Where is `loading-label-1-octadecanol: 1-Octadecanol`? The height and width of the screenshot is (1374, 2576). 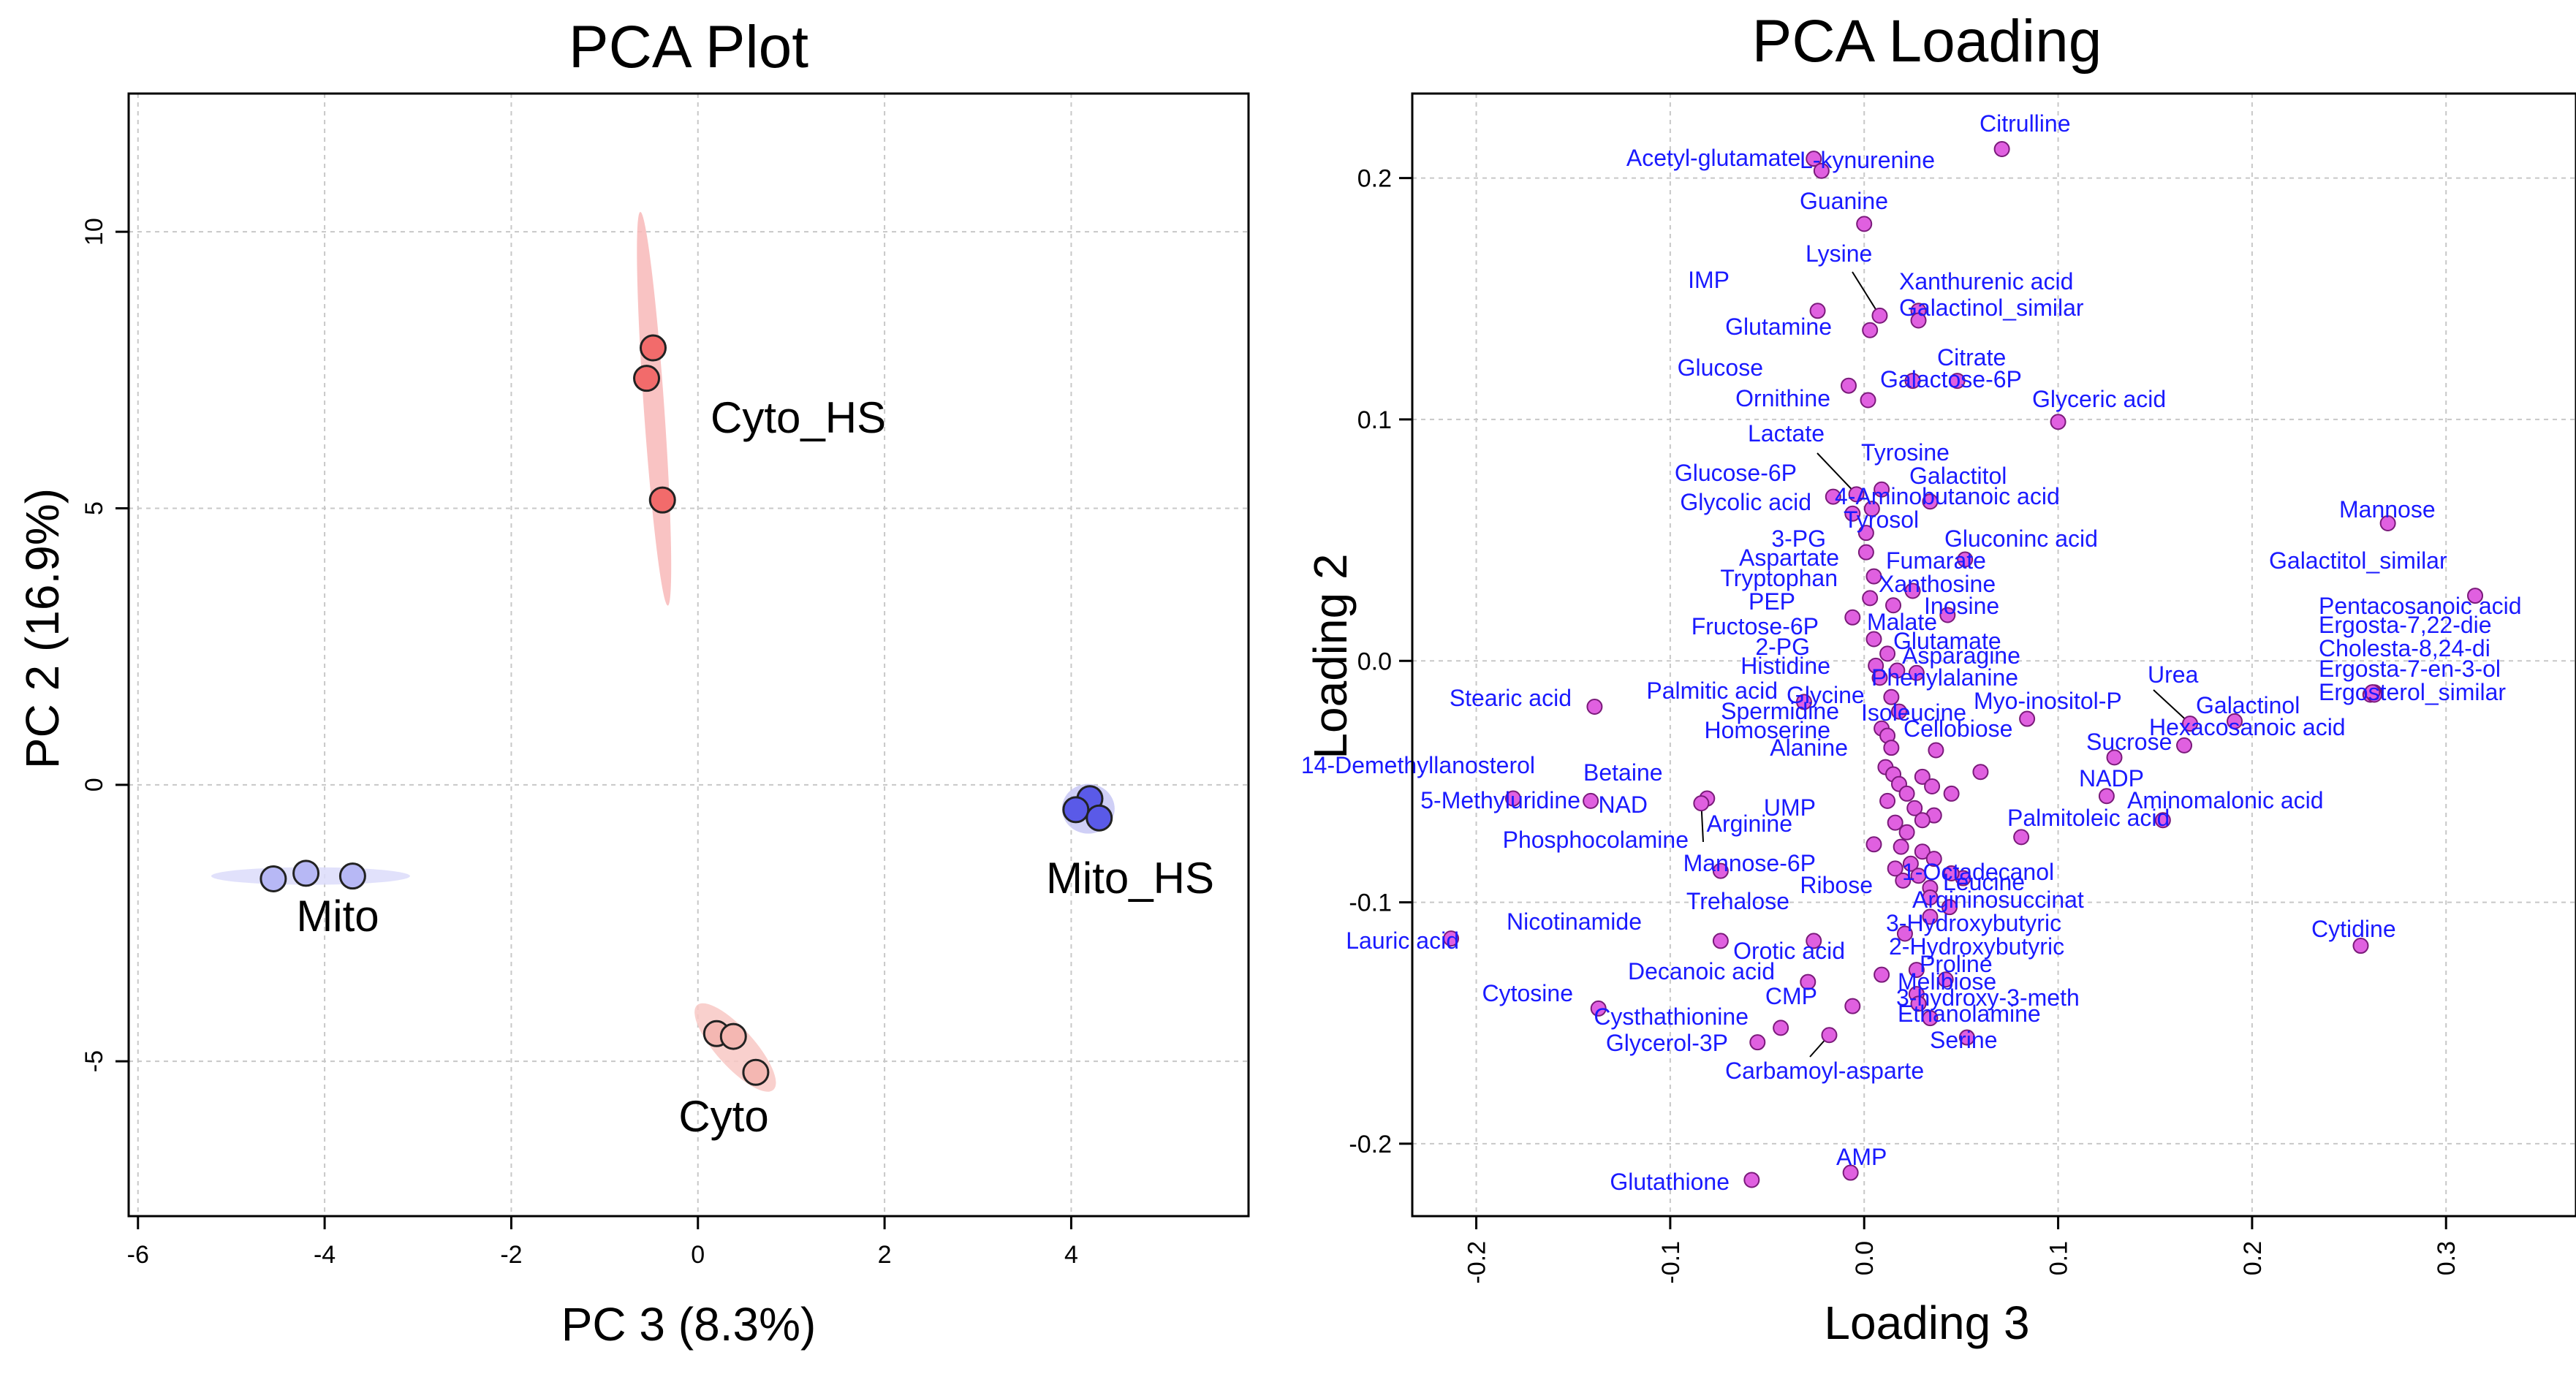 loading-label-1-octadecanol: 1-Octadecanol is located at coordinates (1978, 872).